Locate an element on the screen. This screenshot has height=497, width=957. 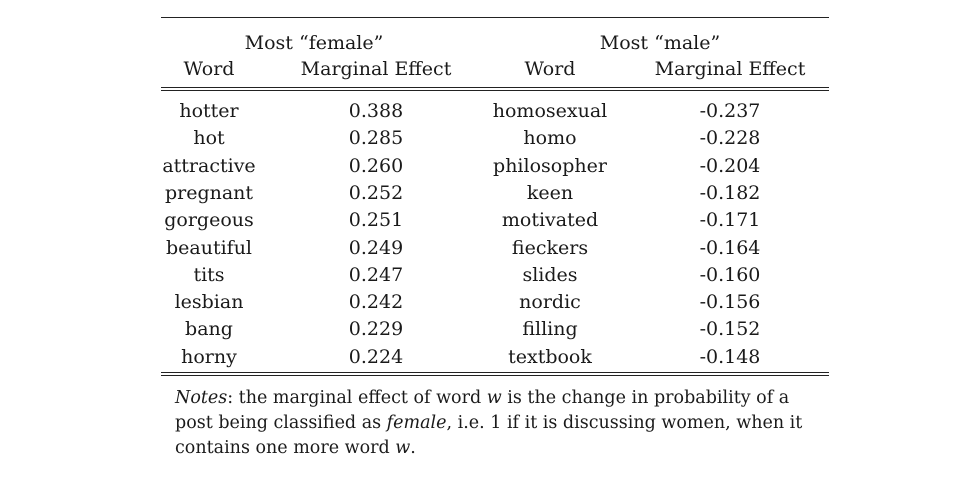
cell-male-word: homo is located at coordinates (550, 138).